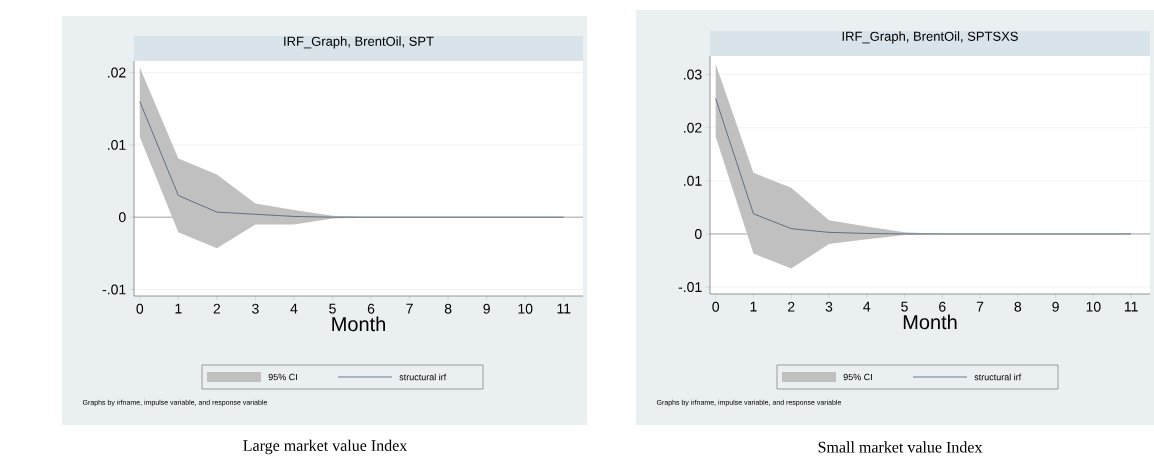 This screenshot has width=1154, height=462. Describe the element at coordinates (359, 42) in the screenshot. I see `chart-title: IRF_Graph, BrentOil, SPT` at that location.